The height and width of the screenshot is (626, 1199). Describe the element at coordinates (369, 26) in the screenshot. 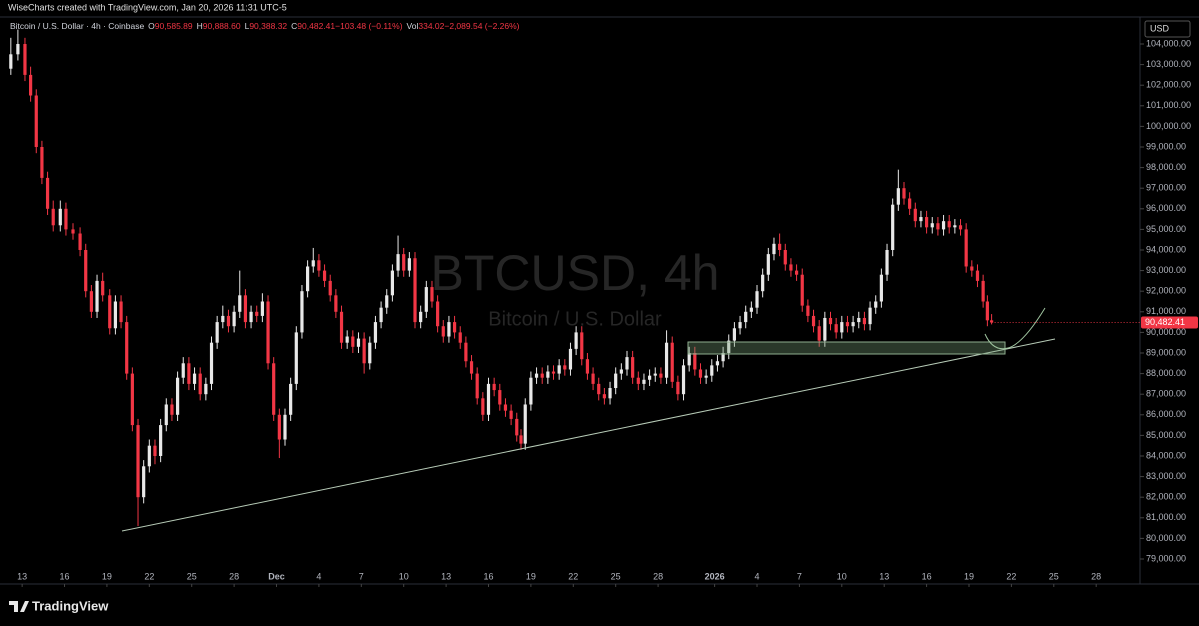

I see `legend-value: −103.48 (−0.11%)` at that location.